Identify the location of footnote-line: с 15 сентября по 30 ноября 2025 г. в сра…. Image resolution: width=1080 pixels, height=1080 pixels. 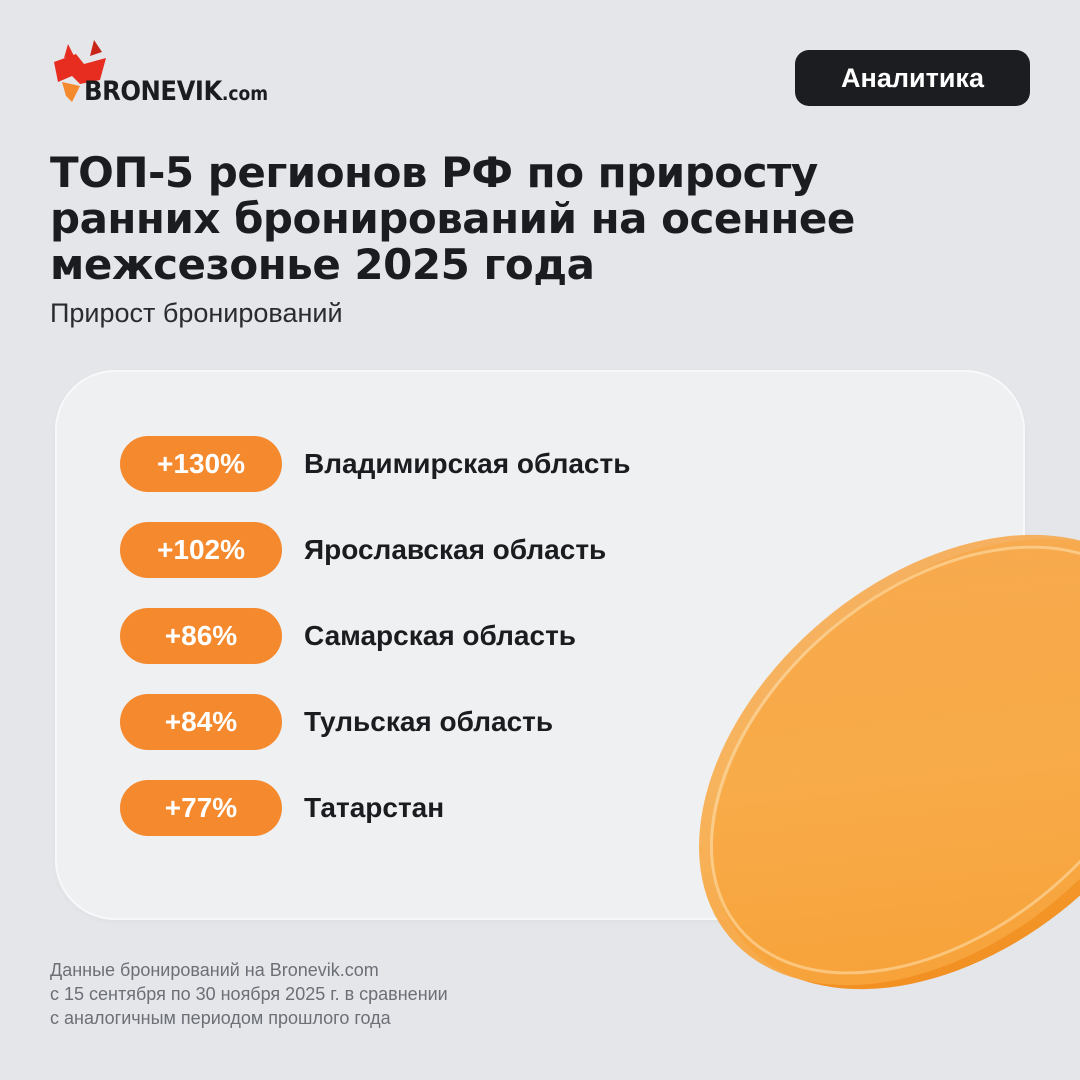
(249, 994).